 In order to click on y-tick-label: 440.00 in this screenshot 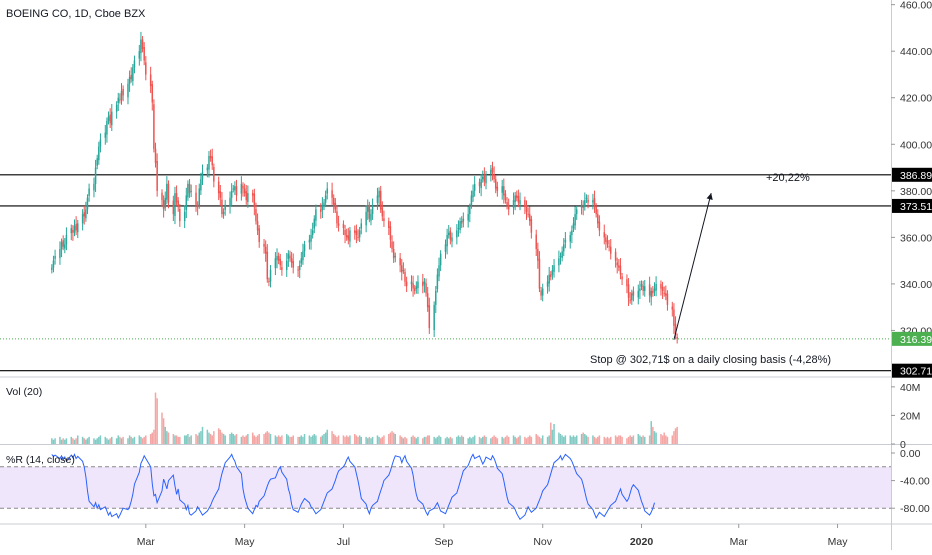, I will do `click(916, 52)`.